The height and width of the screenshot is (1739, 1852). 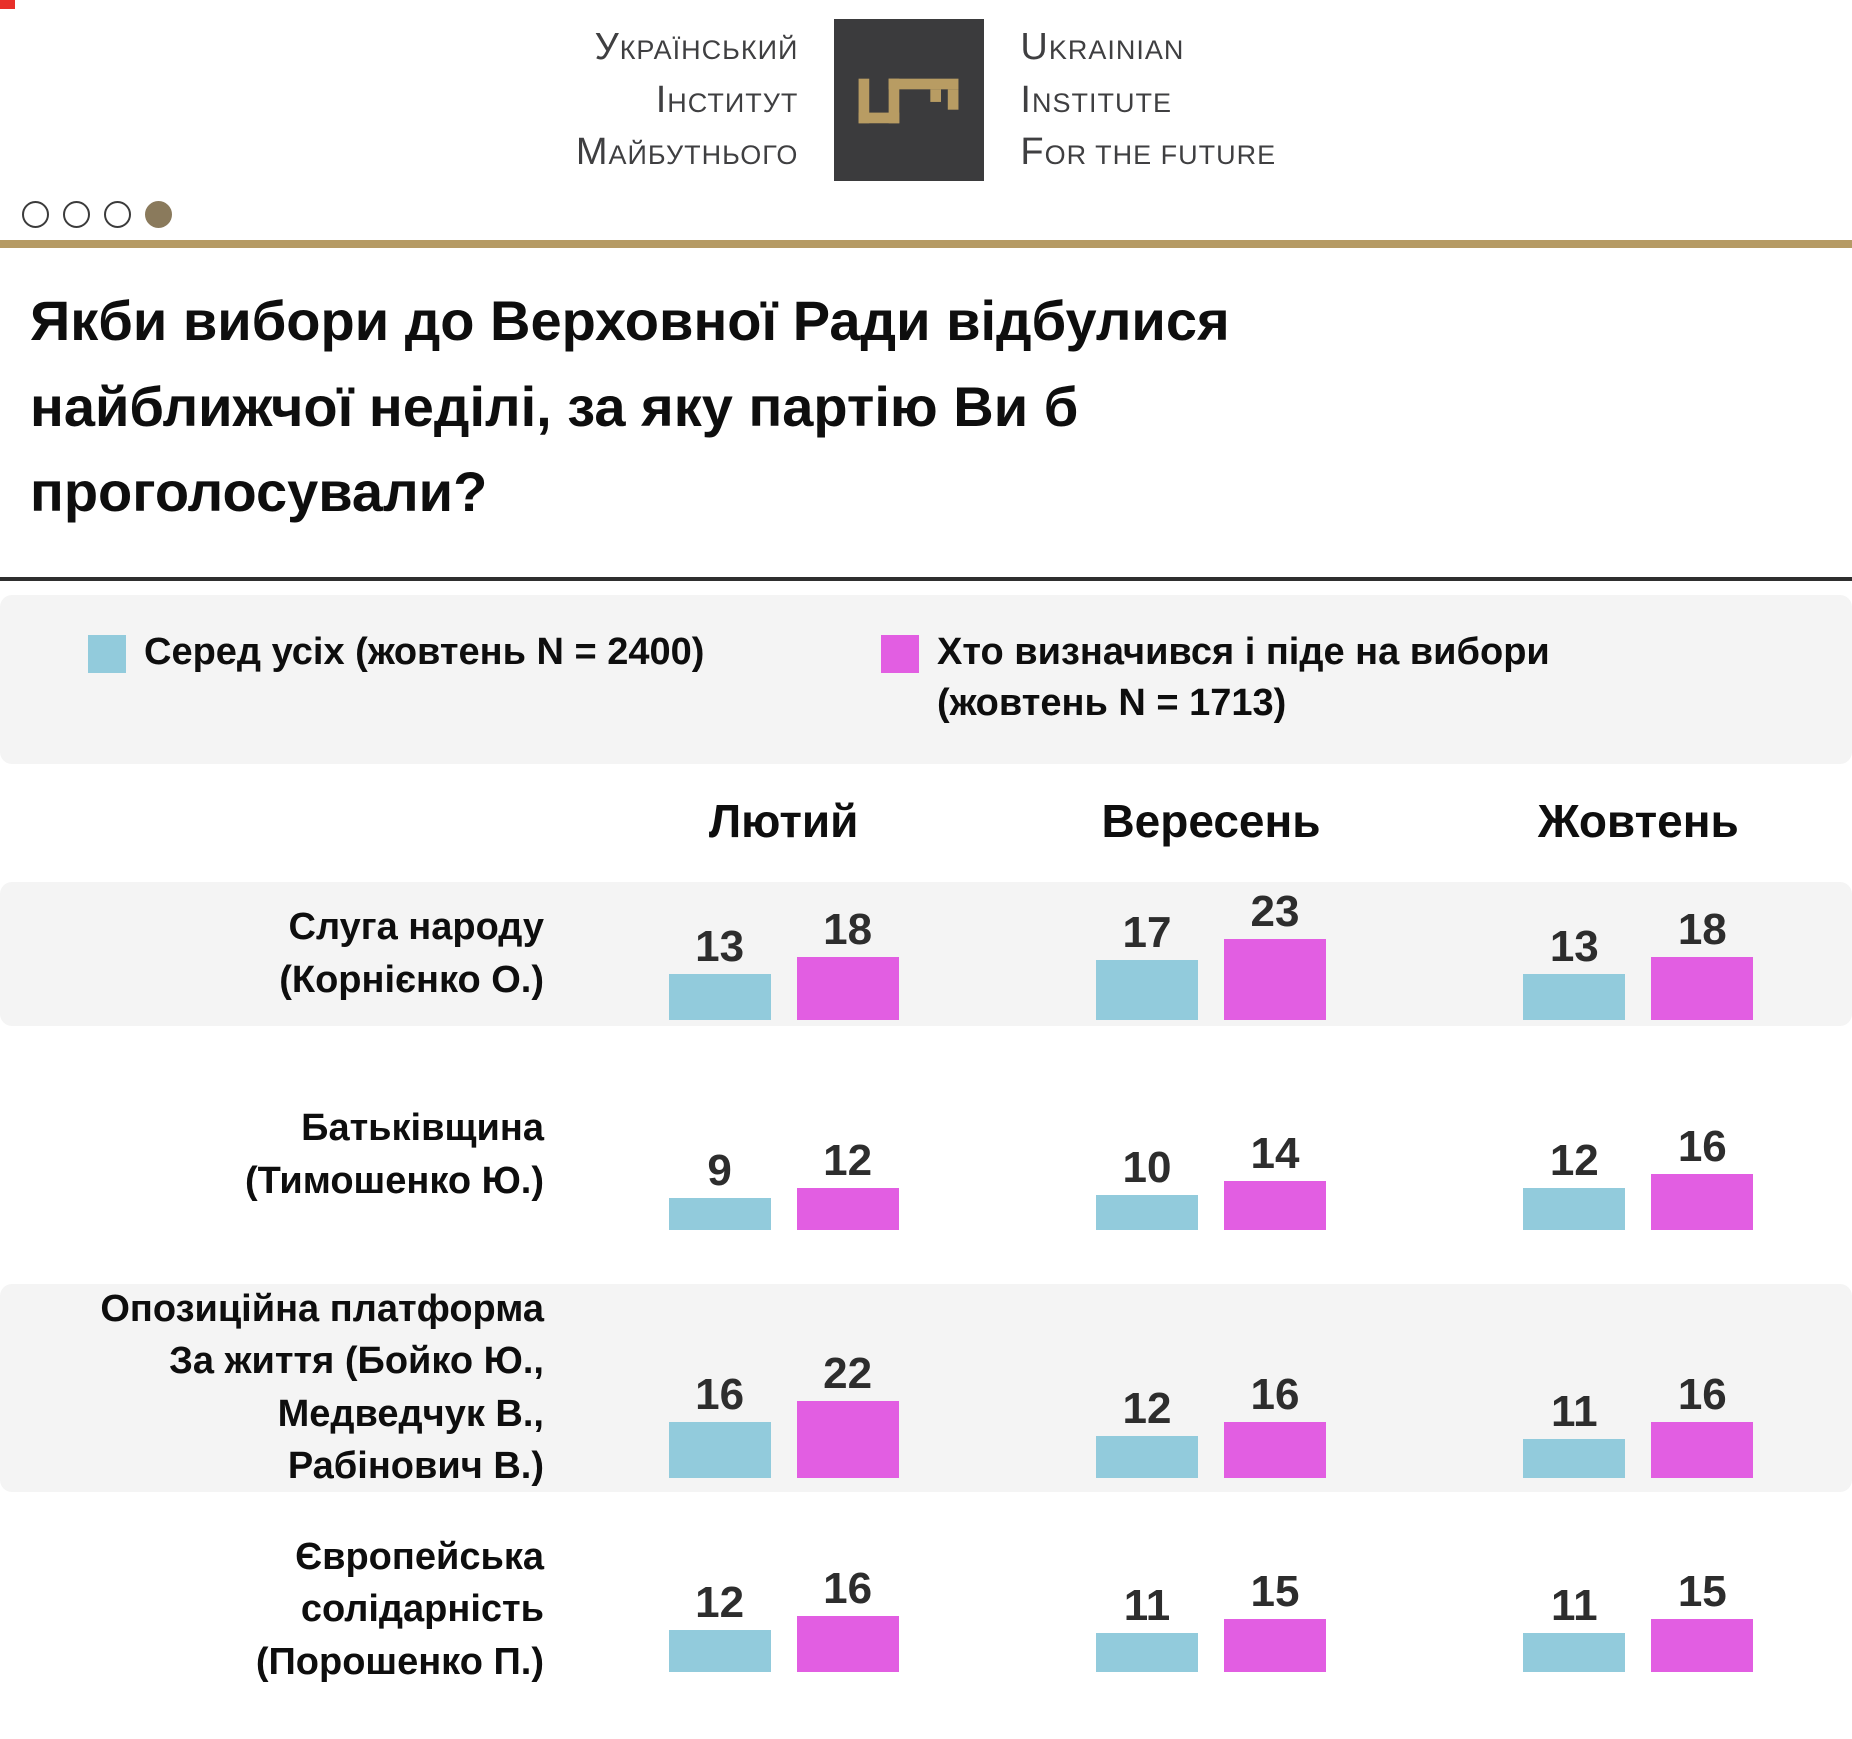 I want to click on party-label-line: Батьківщина, so click(x=422, y=1128).